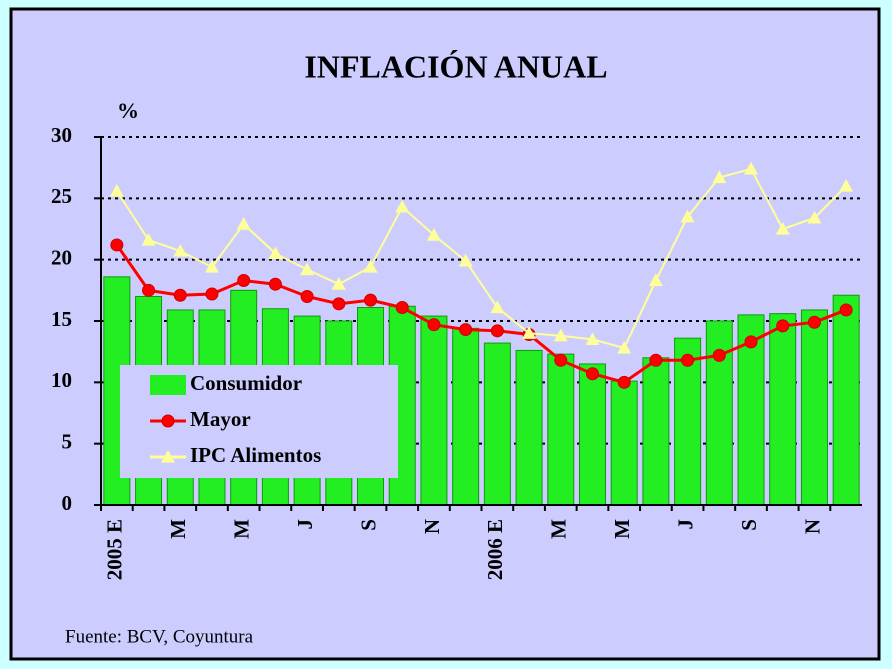 This screenshot has width=892, height=669. What do you see at coordinates (61, 380) in the screenshot?
I see `y-tick-label: 10` at bounding box center [61, 380].